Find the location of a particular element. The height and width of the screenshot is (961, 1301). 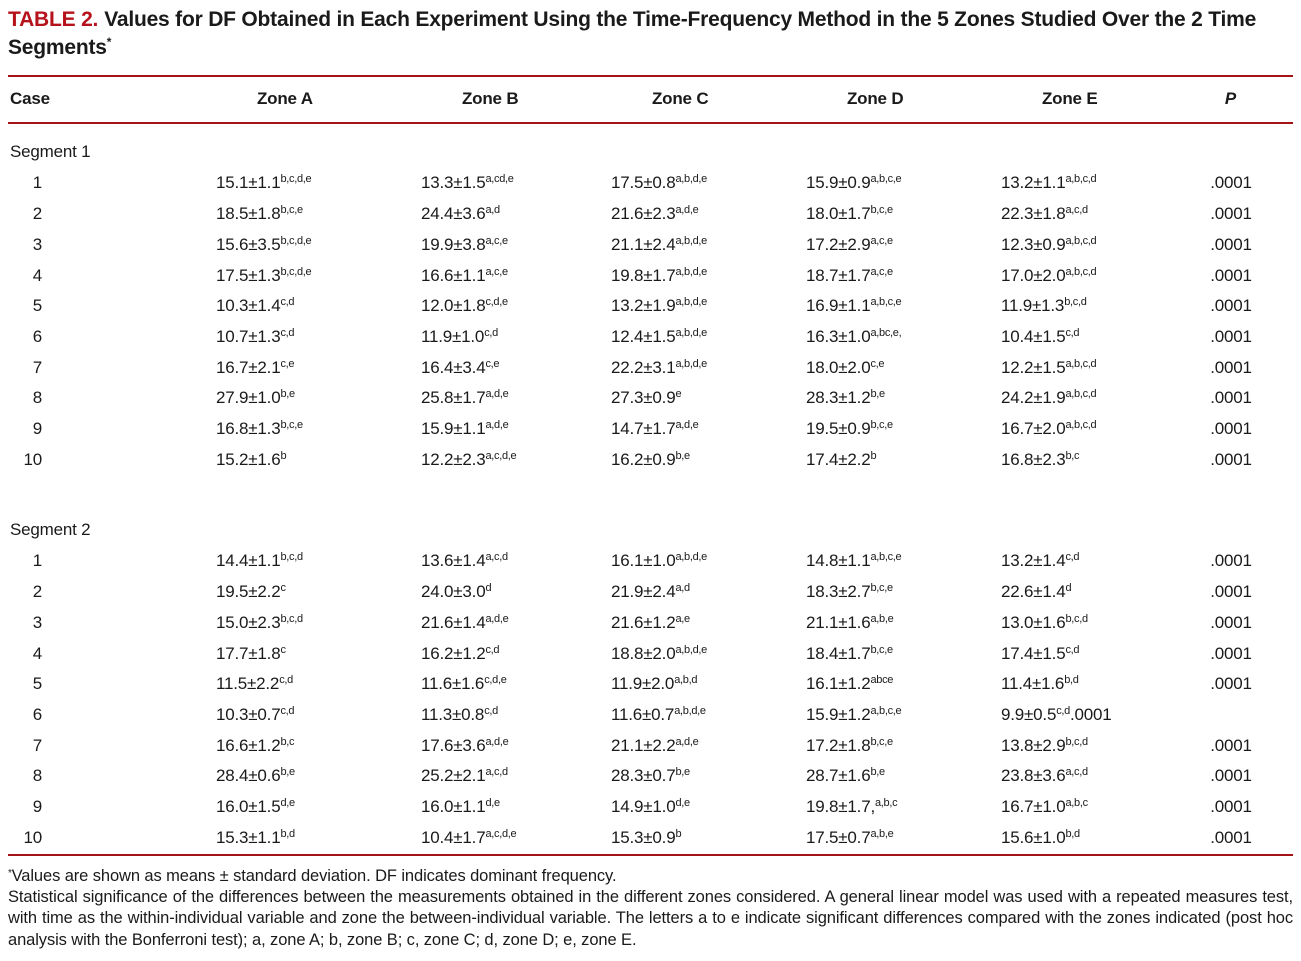

significance-superscript: c is located at coordinates (283, 649).